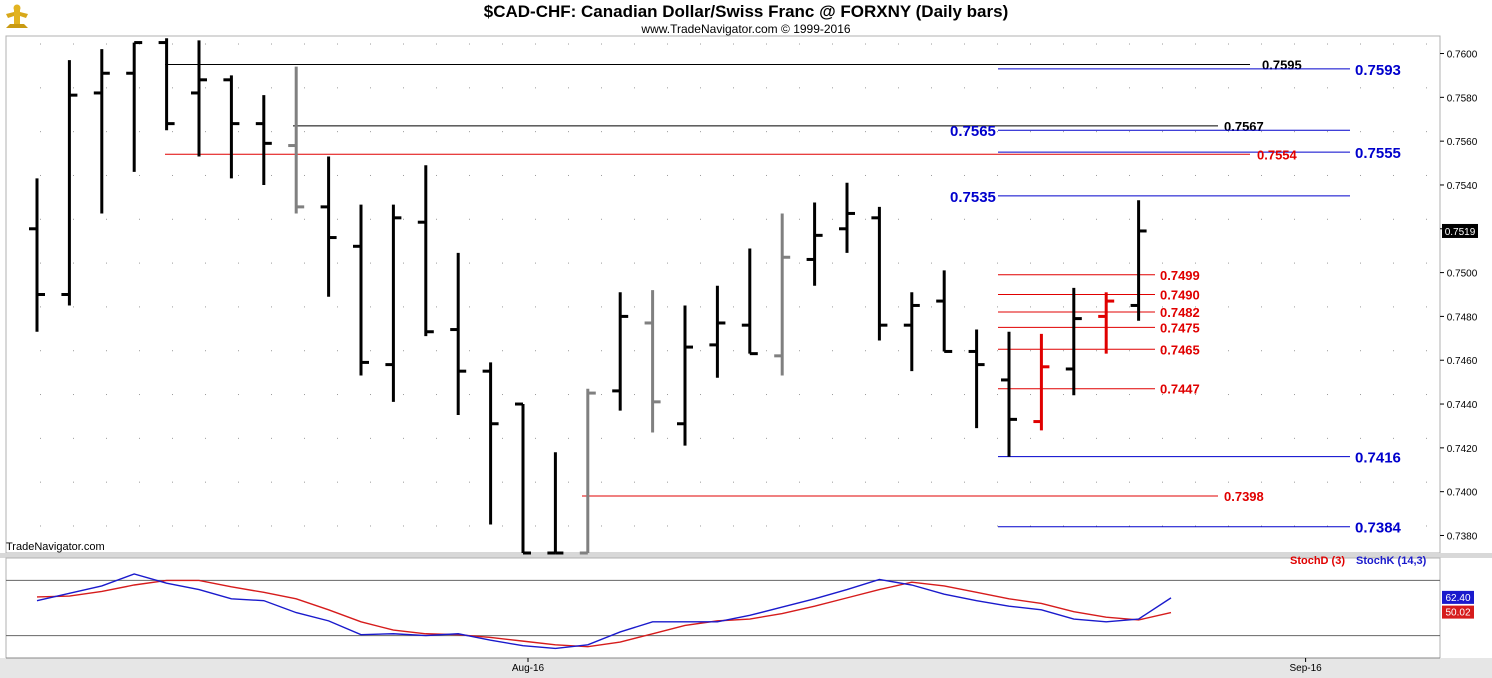 The image size is (1492, 678). Describe the element at coordinates (1460, 230) in the screenshot. I see `last-price-box` at that location.